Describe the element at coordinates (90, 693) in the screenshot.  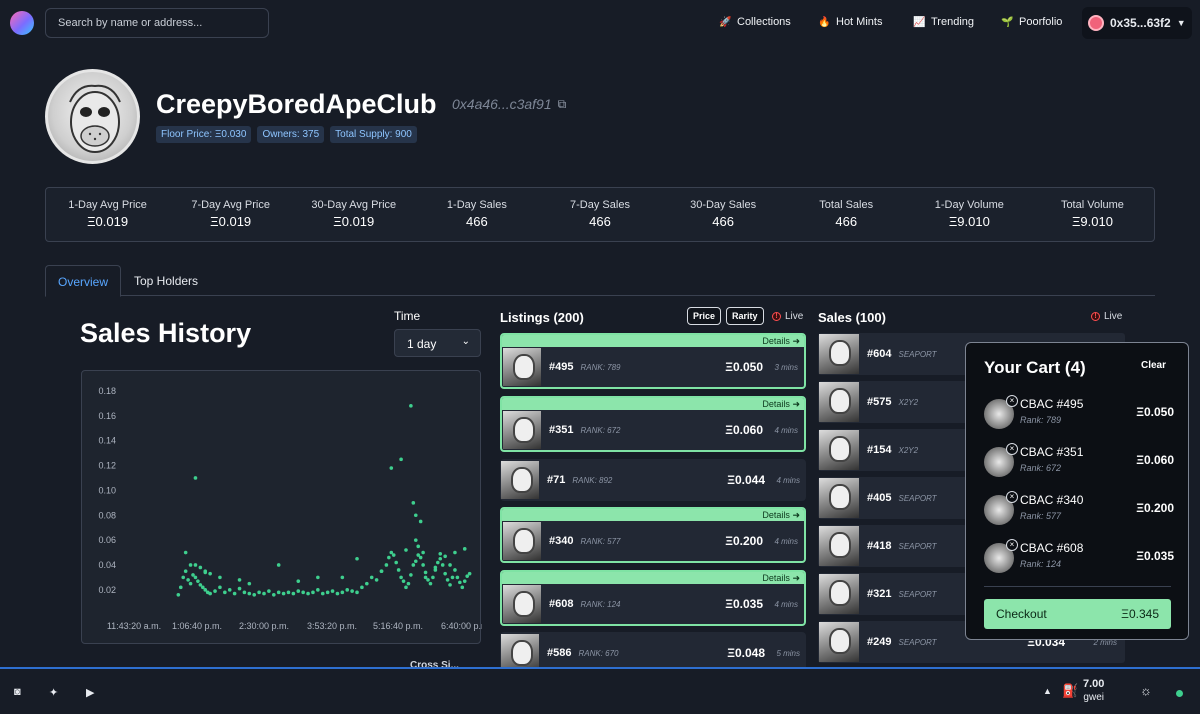
I see `youtube-icon: ▶` at that location.